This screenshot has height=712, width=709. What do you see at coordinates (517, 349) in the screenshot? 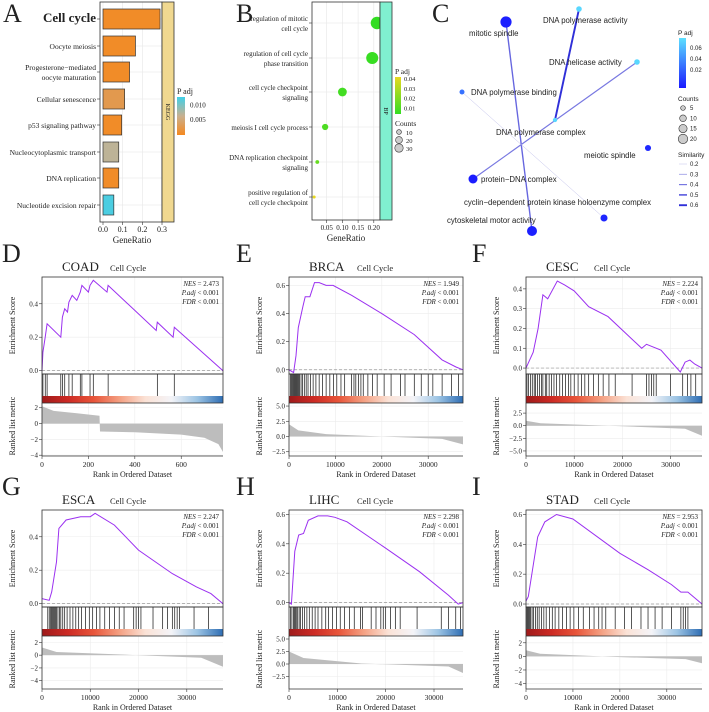
I see `y-tick-label: 0.1` at bounding box center [517, 349].